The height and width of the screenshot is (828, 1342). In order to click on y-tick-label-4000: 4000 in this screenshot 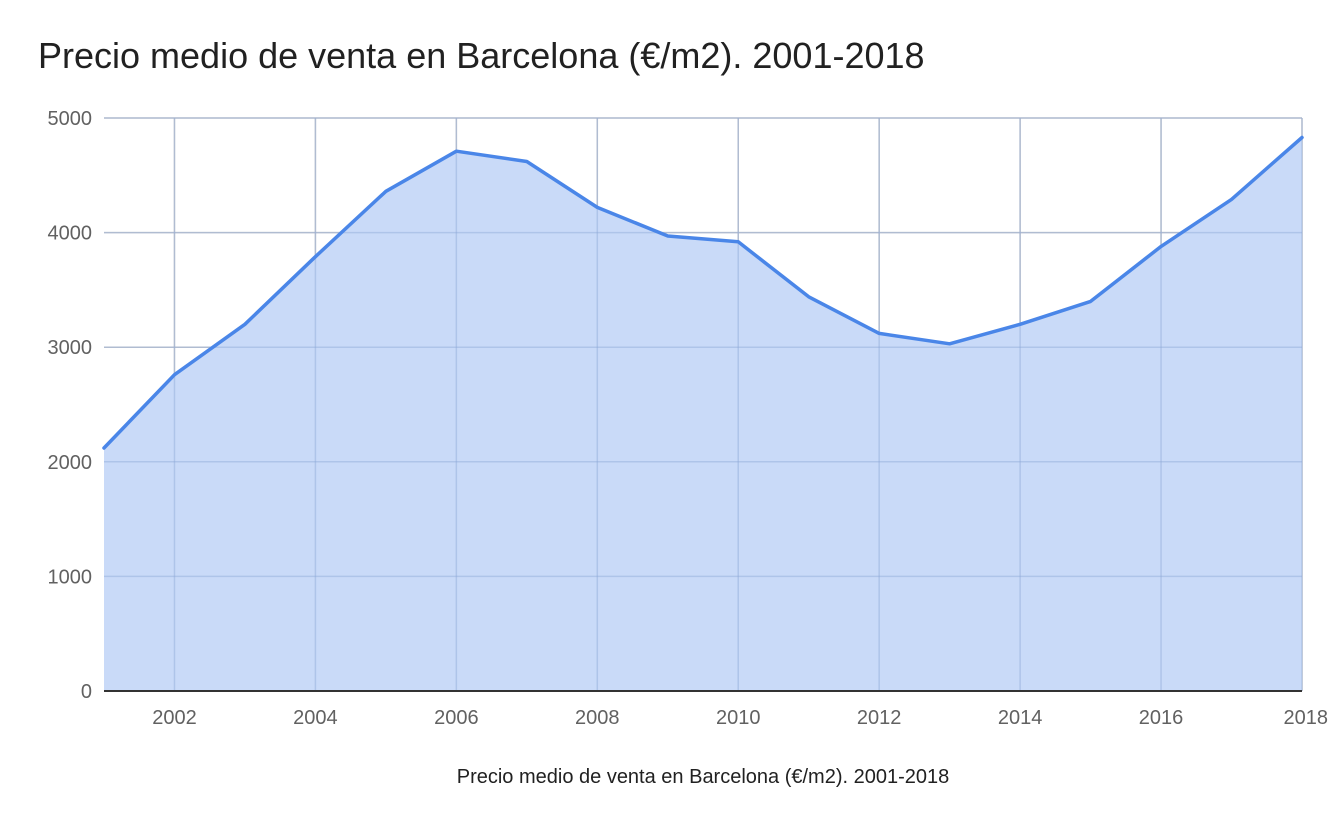, I will do `click(70, 234)`.